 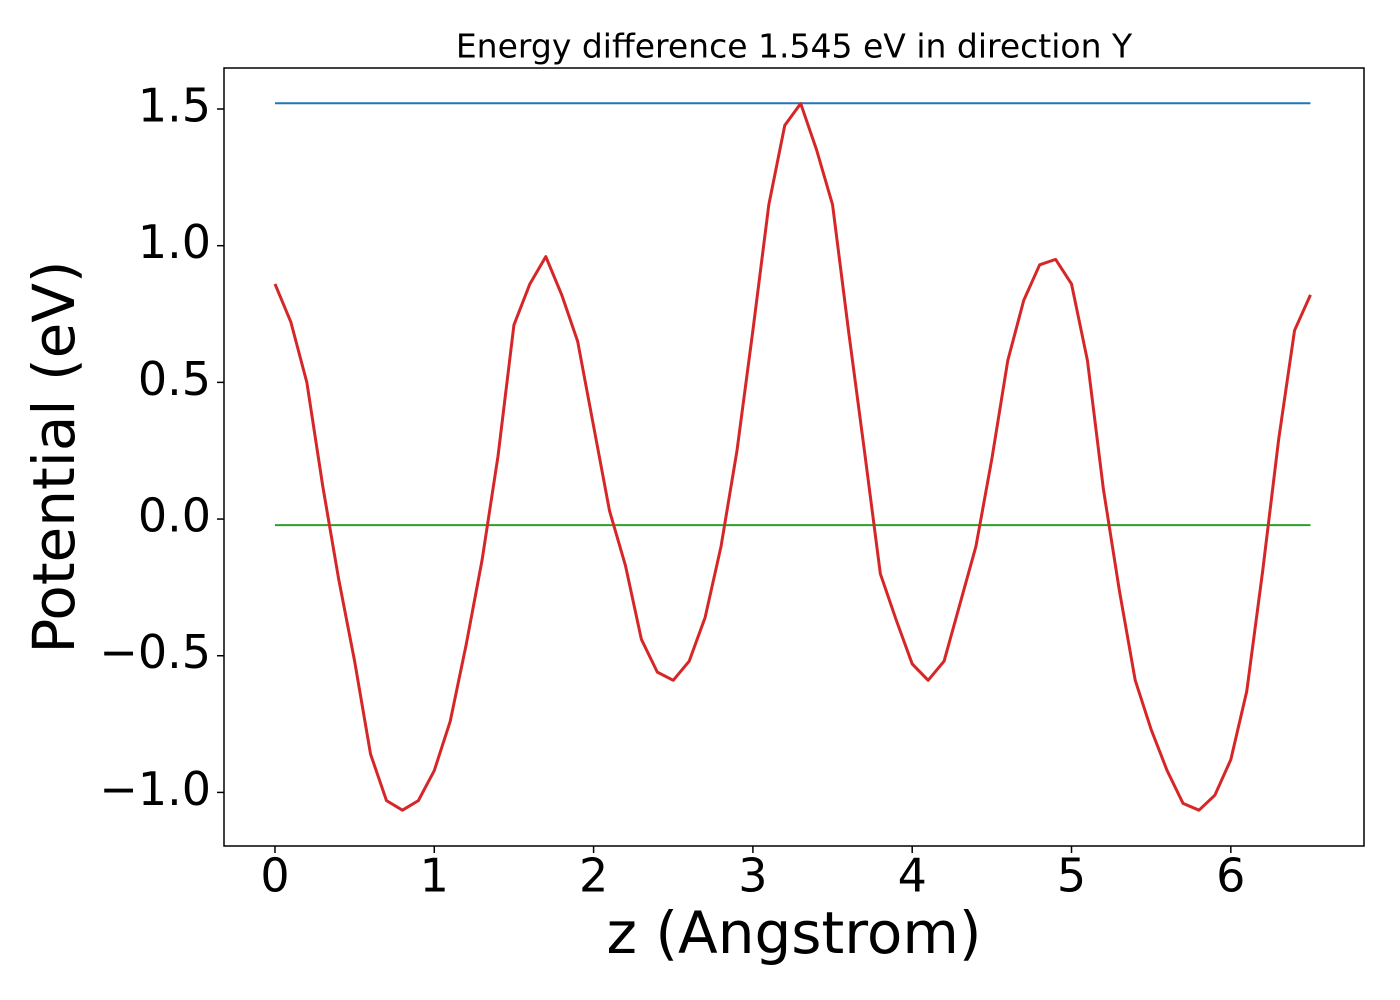 I want to click on x-tick-label: 4, so click(x=912, y=876).